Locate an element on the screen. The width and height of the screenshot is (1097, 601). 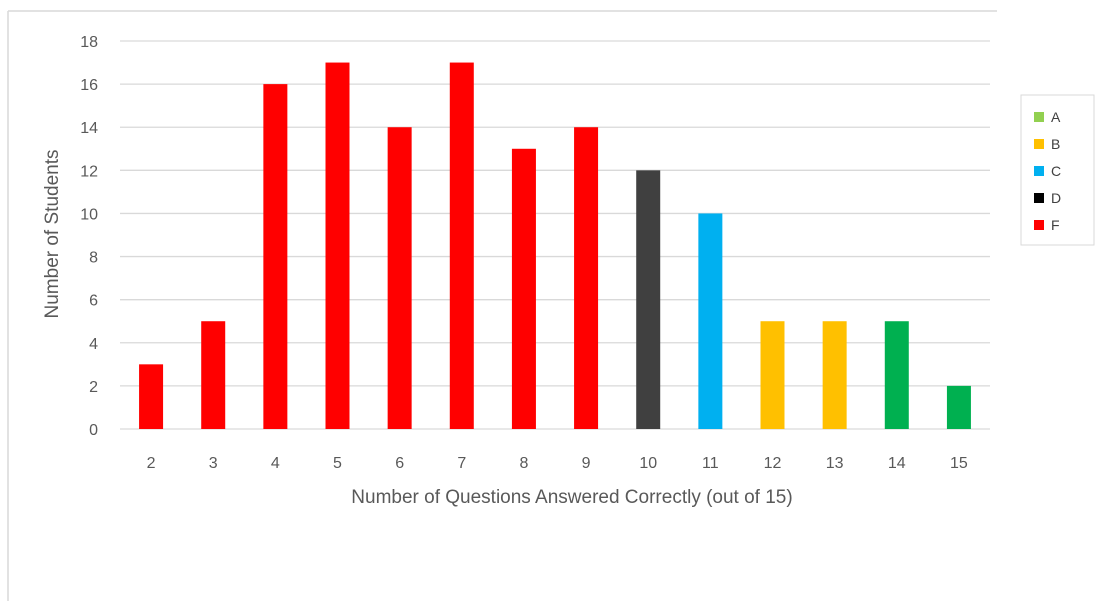
y-tick-label: 16 is located at coordinates (89, 85).